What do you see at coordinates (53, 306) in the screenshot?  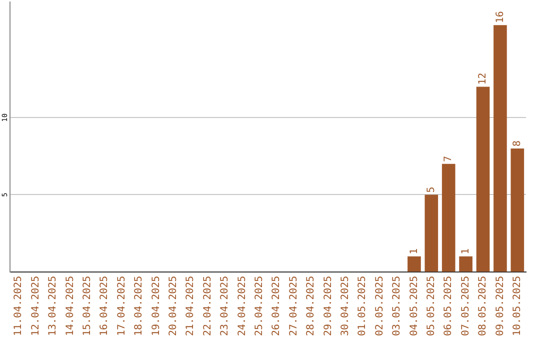 I see `x-tick-label: 13.04.2025` at bounding box center [53, 306].